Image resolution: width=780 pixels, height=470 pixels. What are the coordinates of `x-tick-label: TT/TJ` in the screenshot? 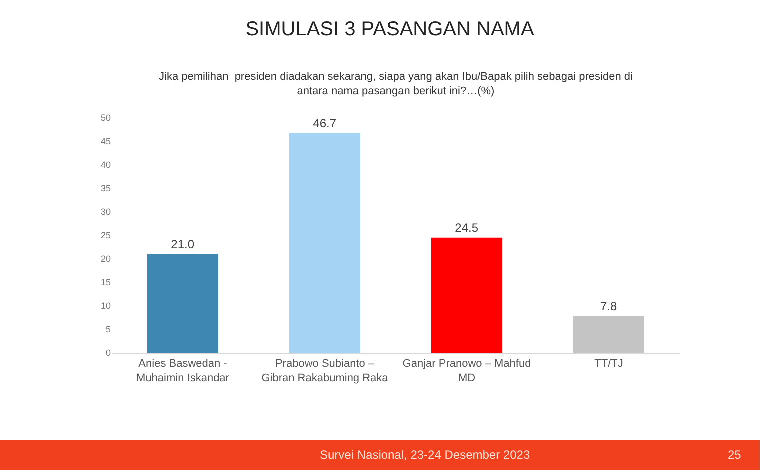 It's located at (609, 364).